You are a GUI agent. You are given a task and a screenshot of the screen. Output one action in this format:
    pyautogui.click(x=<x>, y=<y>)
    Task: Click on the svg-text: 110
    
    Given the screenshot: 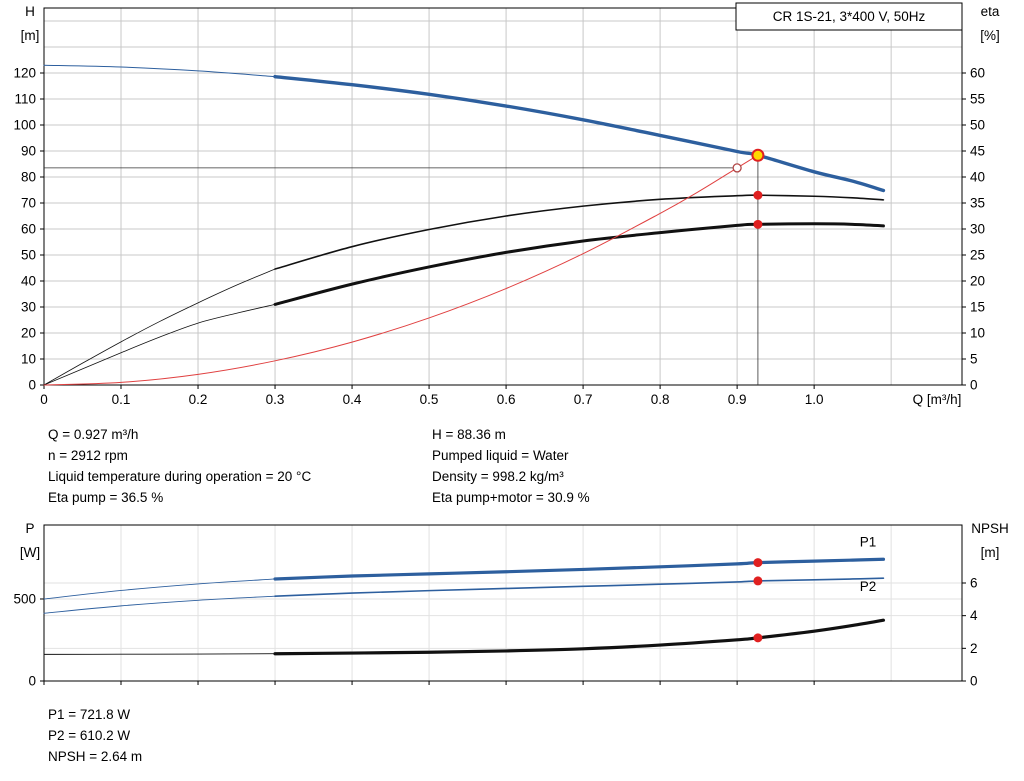 What is the action you would take?
    pyautogui.click(x=25, y=99)
    